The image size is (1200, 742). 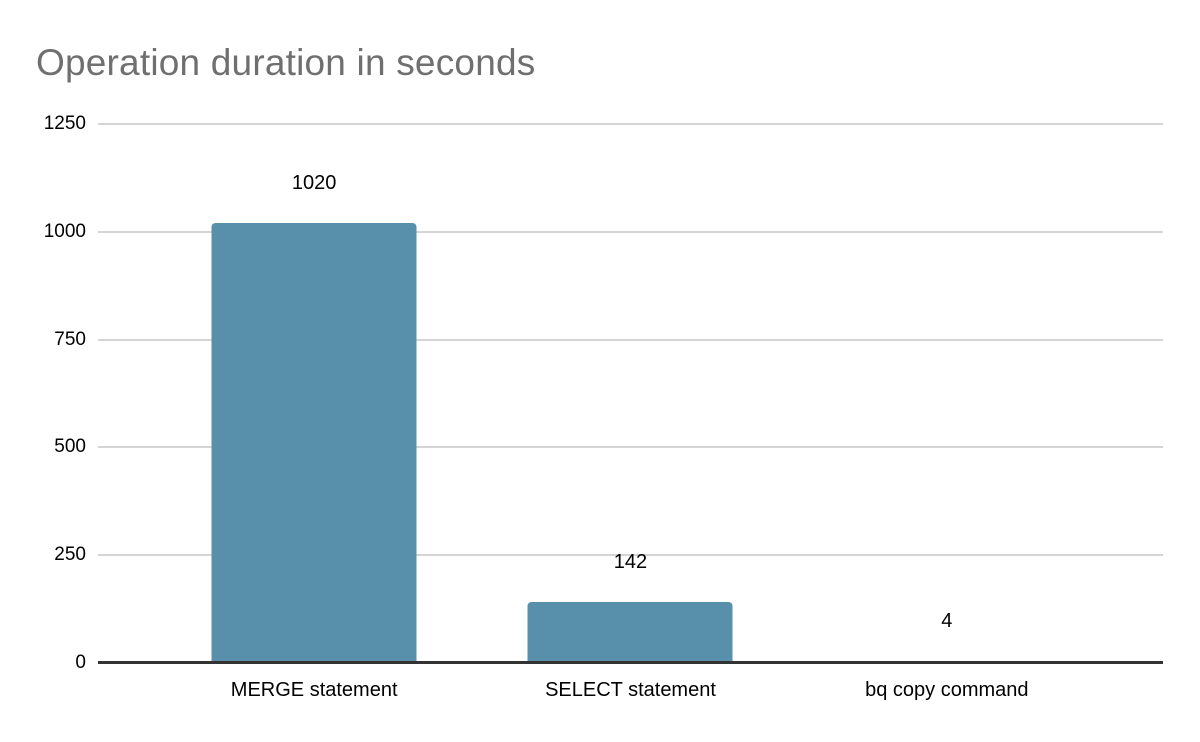 I want to click on y-tick-label-0: 0, so click(x=80, y=662).